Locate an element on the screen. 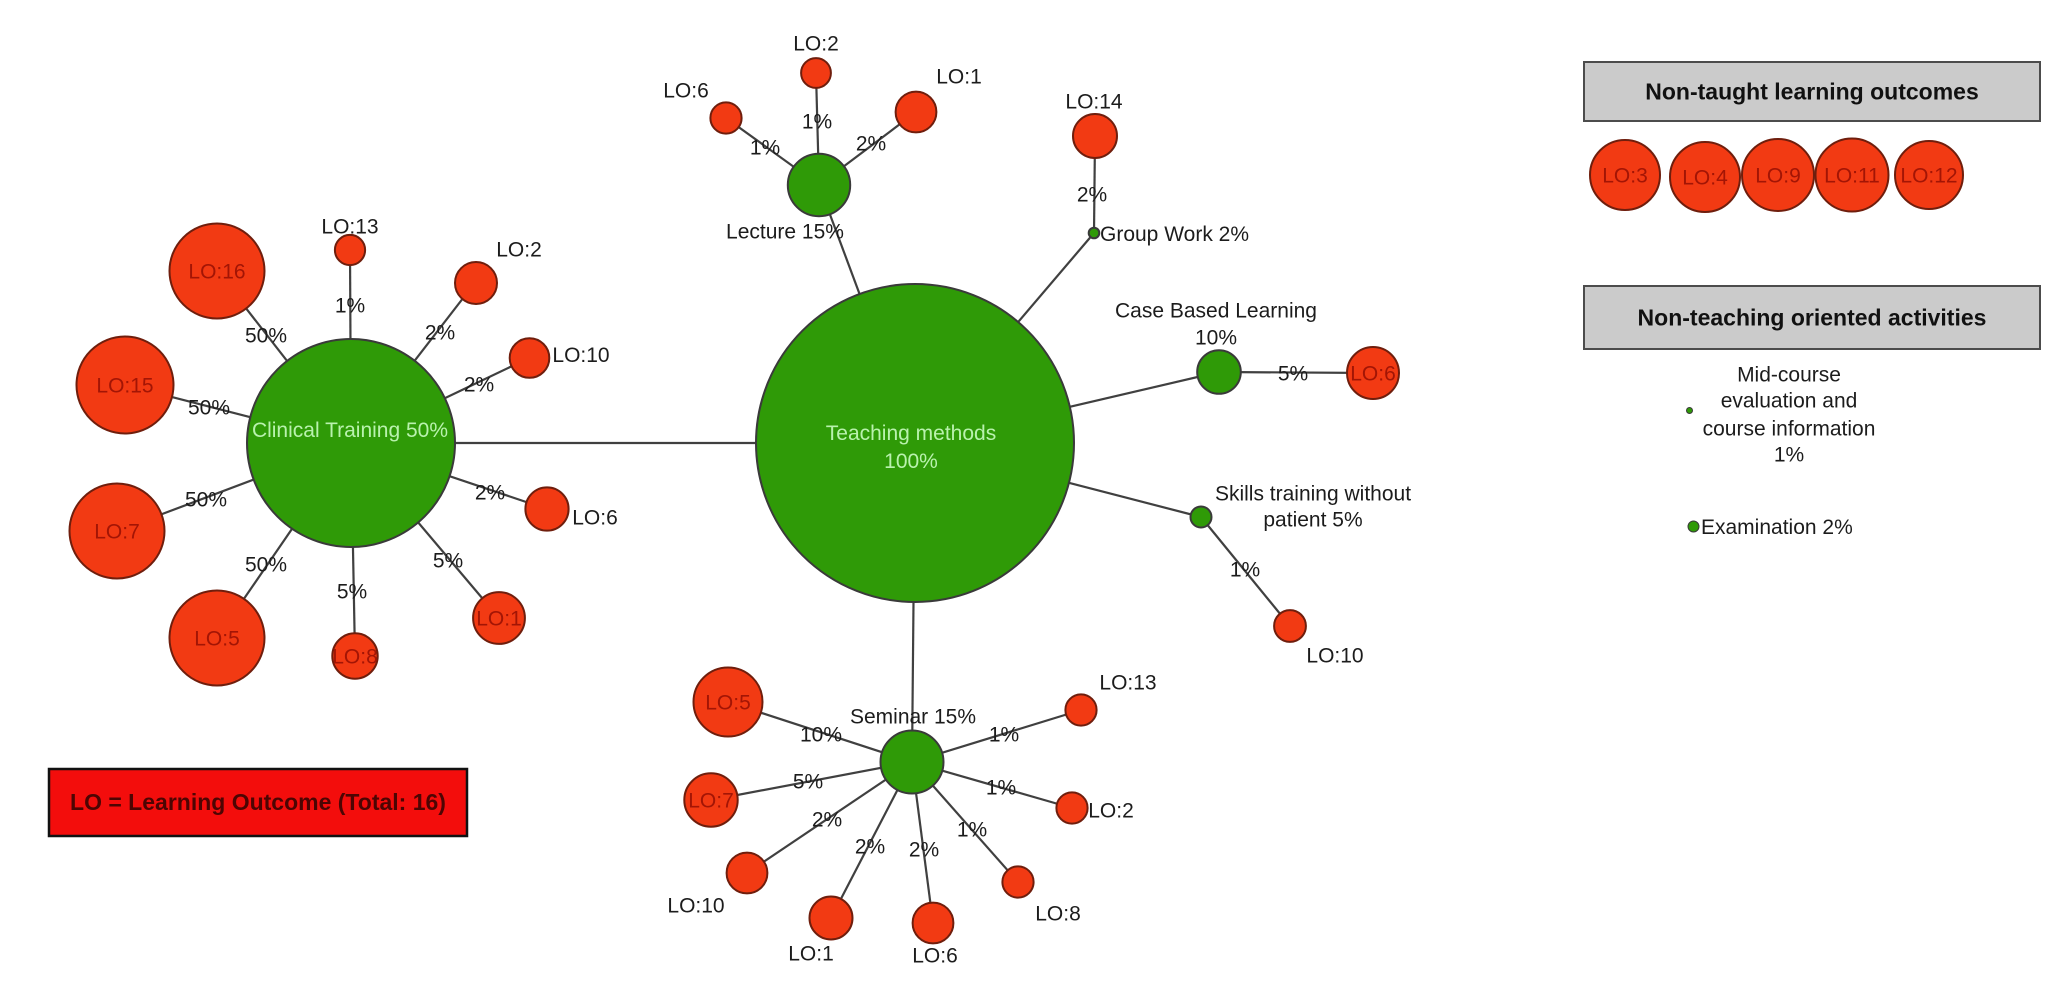  svg-text: LO:14 is located at coordinates (1094, 102).